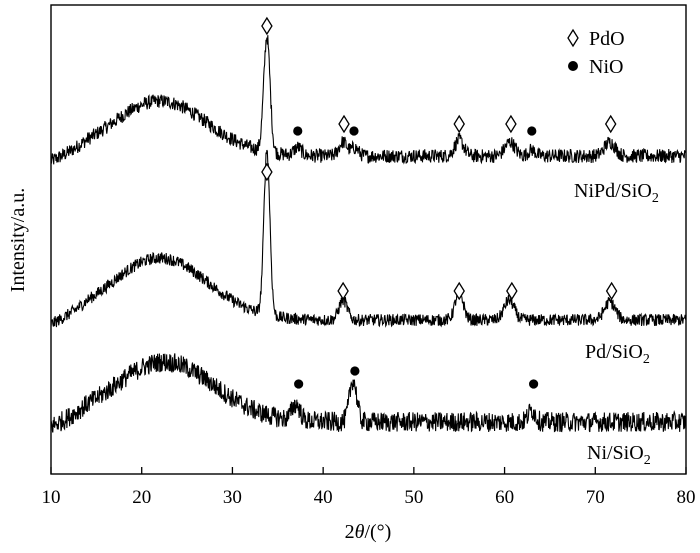  Describe the element at coordinates (647, 460) in the screenshot. I see `series-label-ni-sub: 2` at that location.